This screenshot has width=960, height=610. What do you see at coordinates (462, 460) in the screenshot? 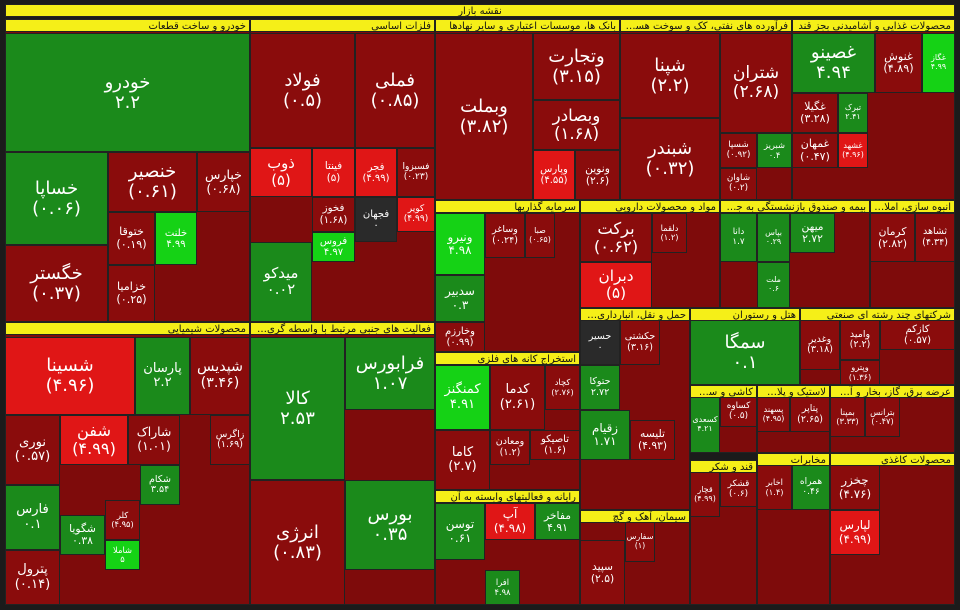
I see `stock-tile: کاما (۲.۷)` at bounding box center [462, 460].